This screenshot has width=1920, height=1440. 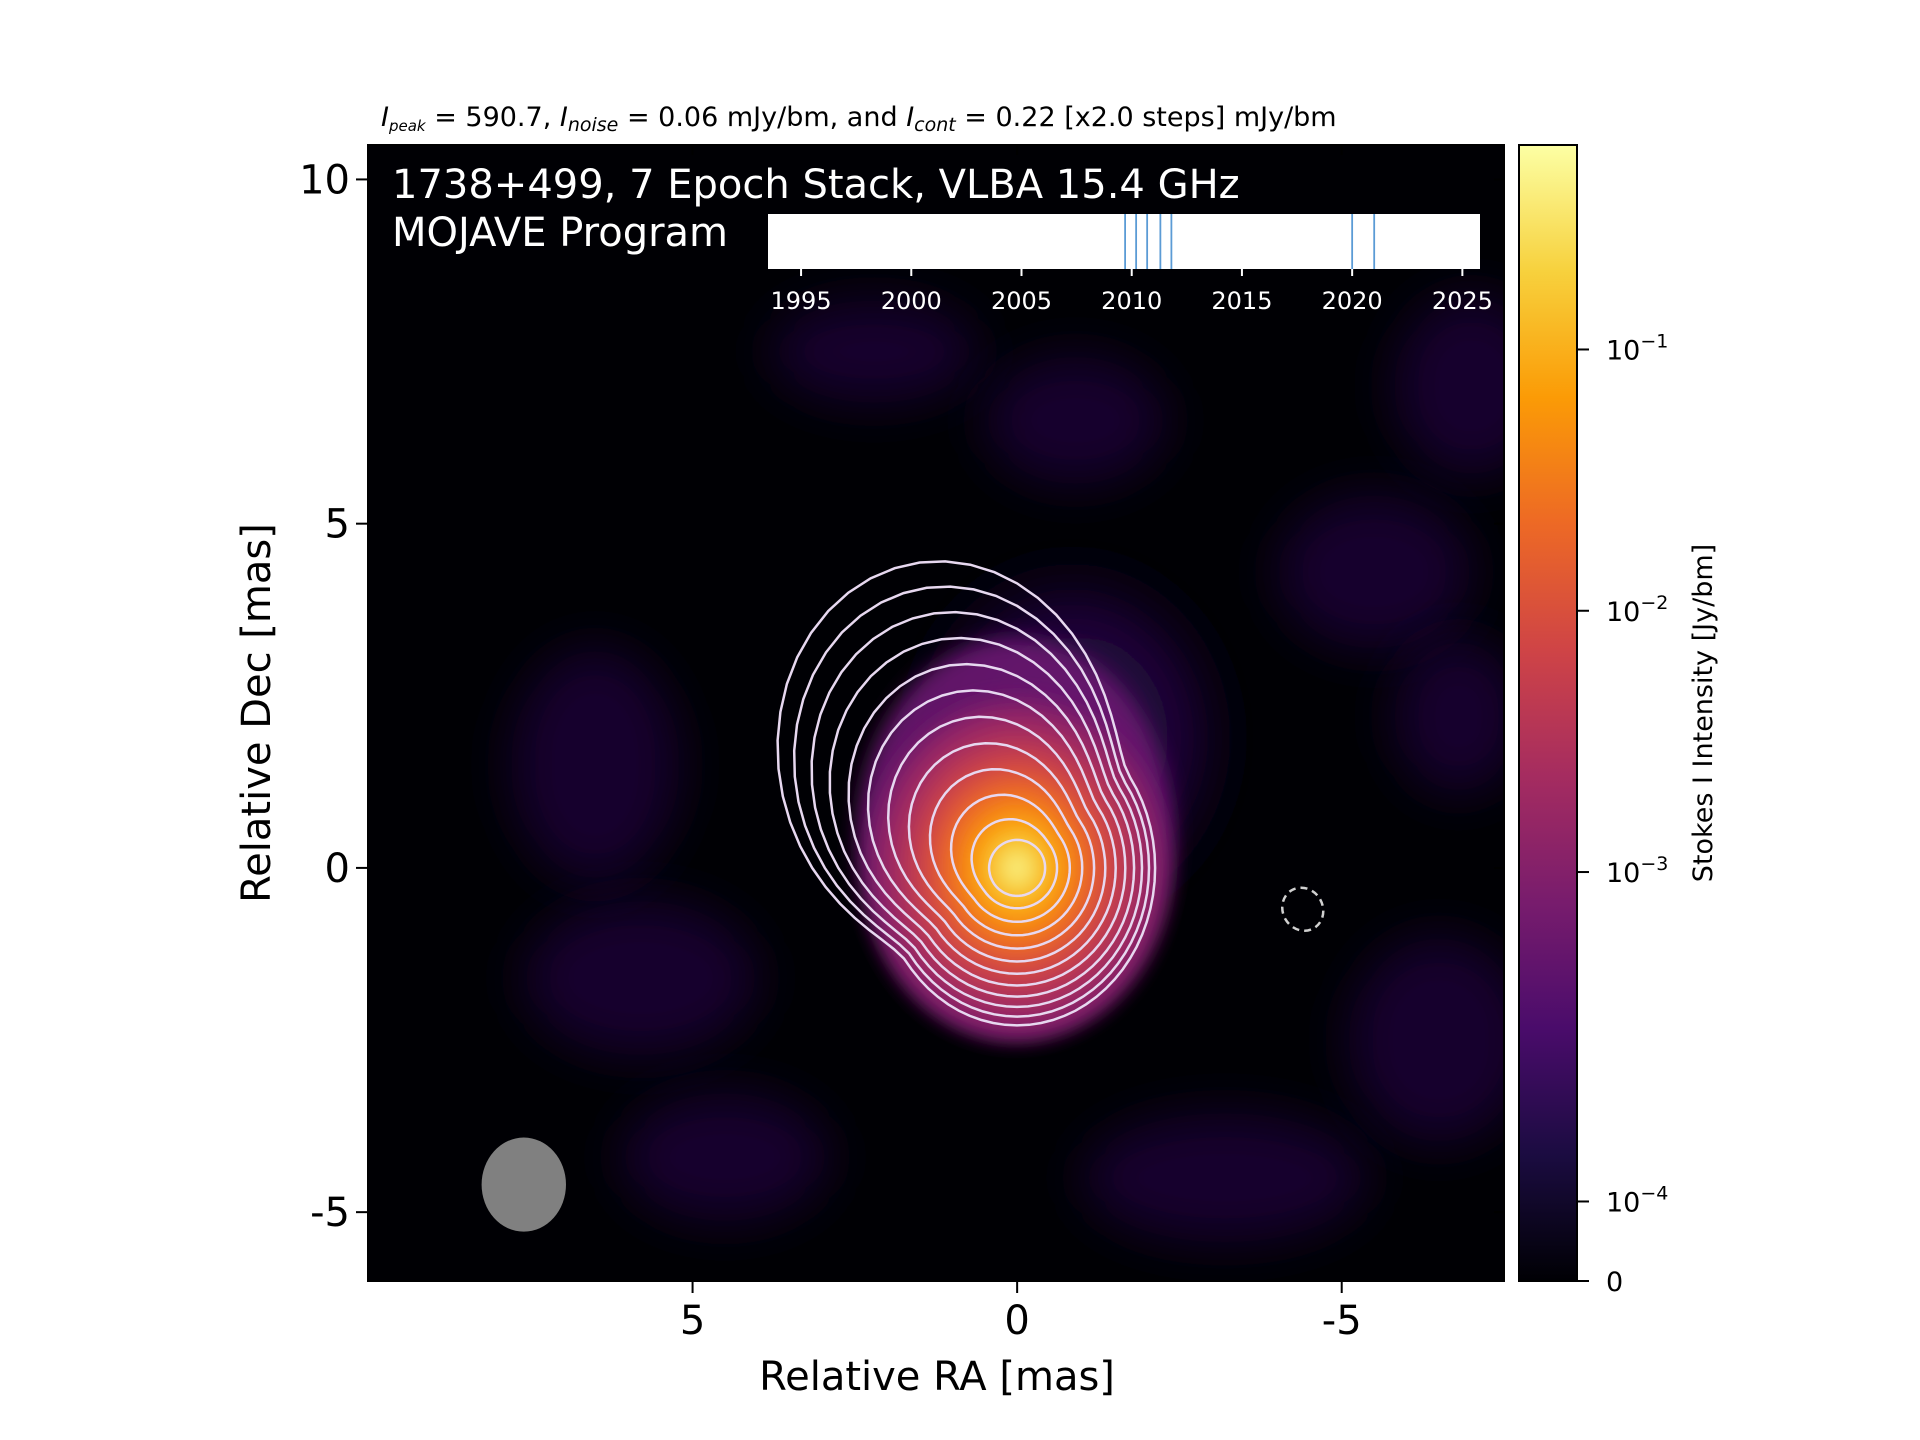 What do you see at coordinates (1637, 348) in the screenshot?
I see `colorbar-tick-label: 10⁻¹` at bounding box center [1637, 348].